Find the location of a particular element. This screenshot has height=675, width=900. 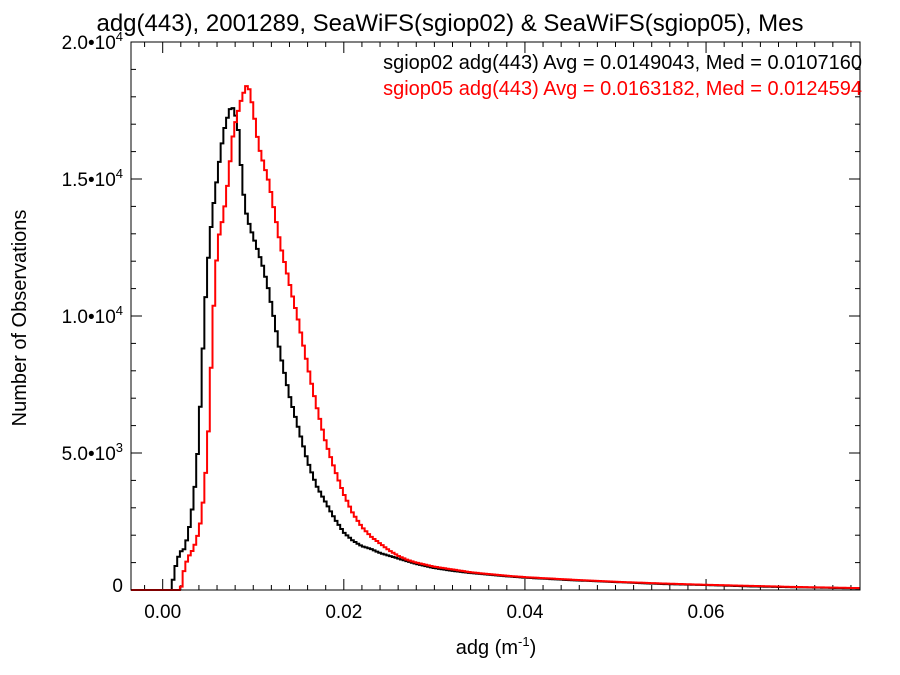

x-tick-label-1: 0.02 is located at coordinates (343, 612).